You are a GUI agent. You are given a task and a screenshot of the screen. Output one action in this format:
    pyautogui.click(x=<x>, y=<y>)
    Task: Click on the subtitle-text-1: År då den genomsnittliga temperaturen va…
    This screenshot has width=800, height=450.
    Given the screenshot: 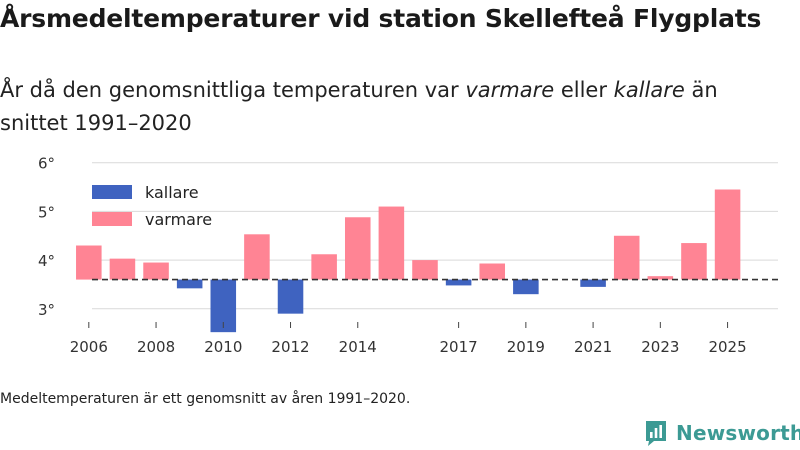 What is the action you would take?
    pyautogui.click(x=233, y=90)
    